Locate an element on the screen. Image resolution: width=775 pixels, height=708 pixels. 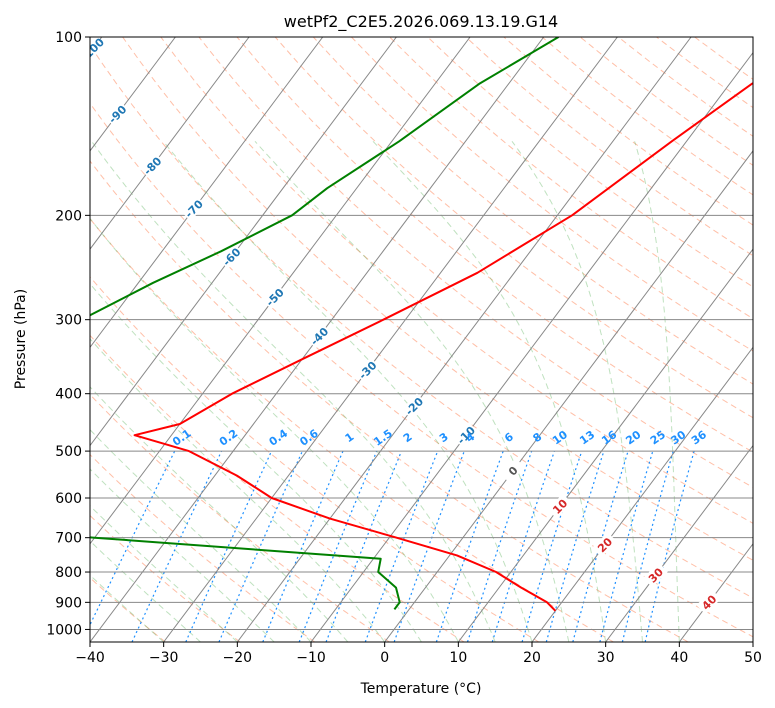
y-axis-ticks: 100 200 300 400 500 600 700 800 900 1000 is located at coordinates (68, 334).